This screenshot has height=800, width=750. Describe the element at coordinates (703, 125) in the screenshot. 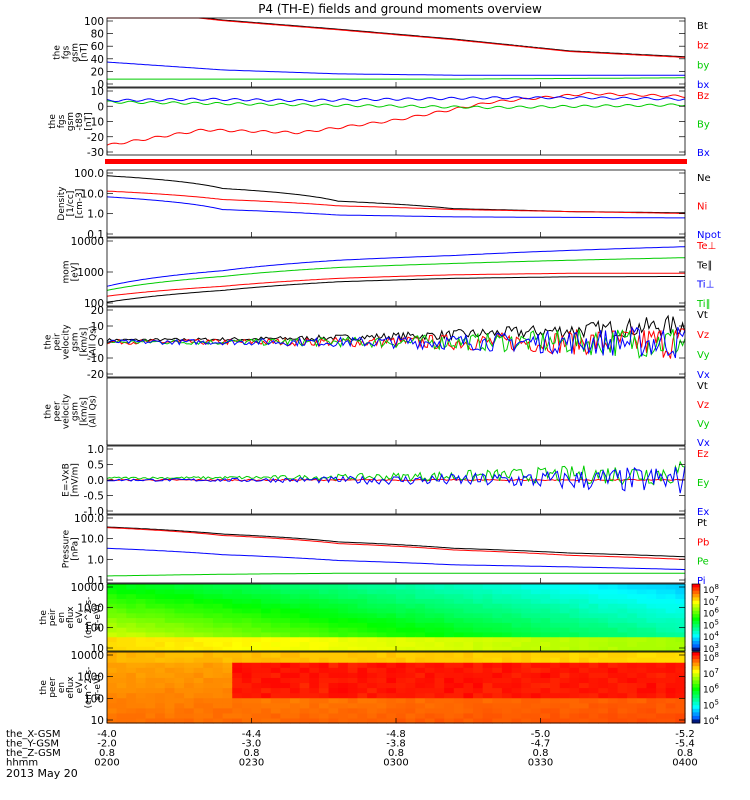

I see `legend-entry: By` at that location.